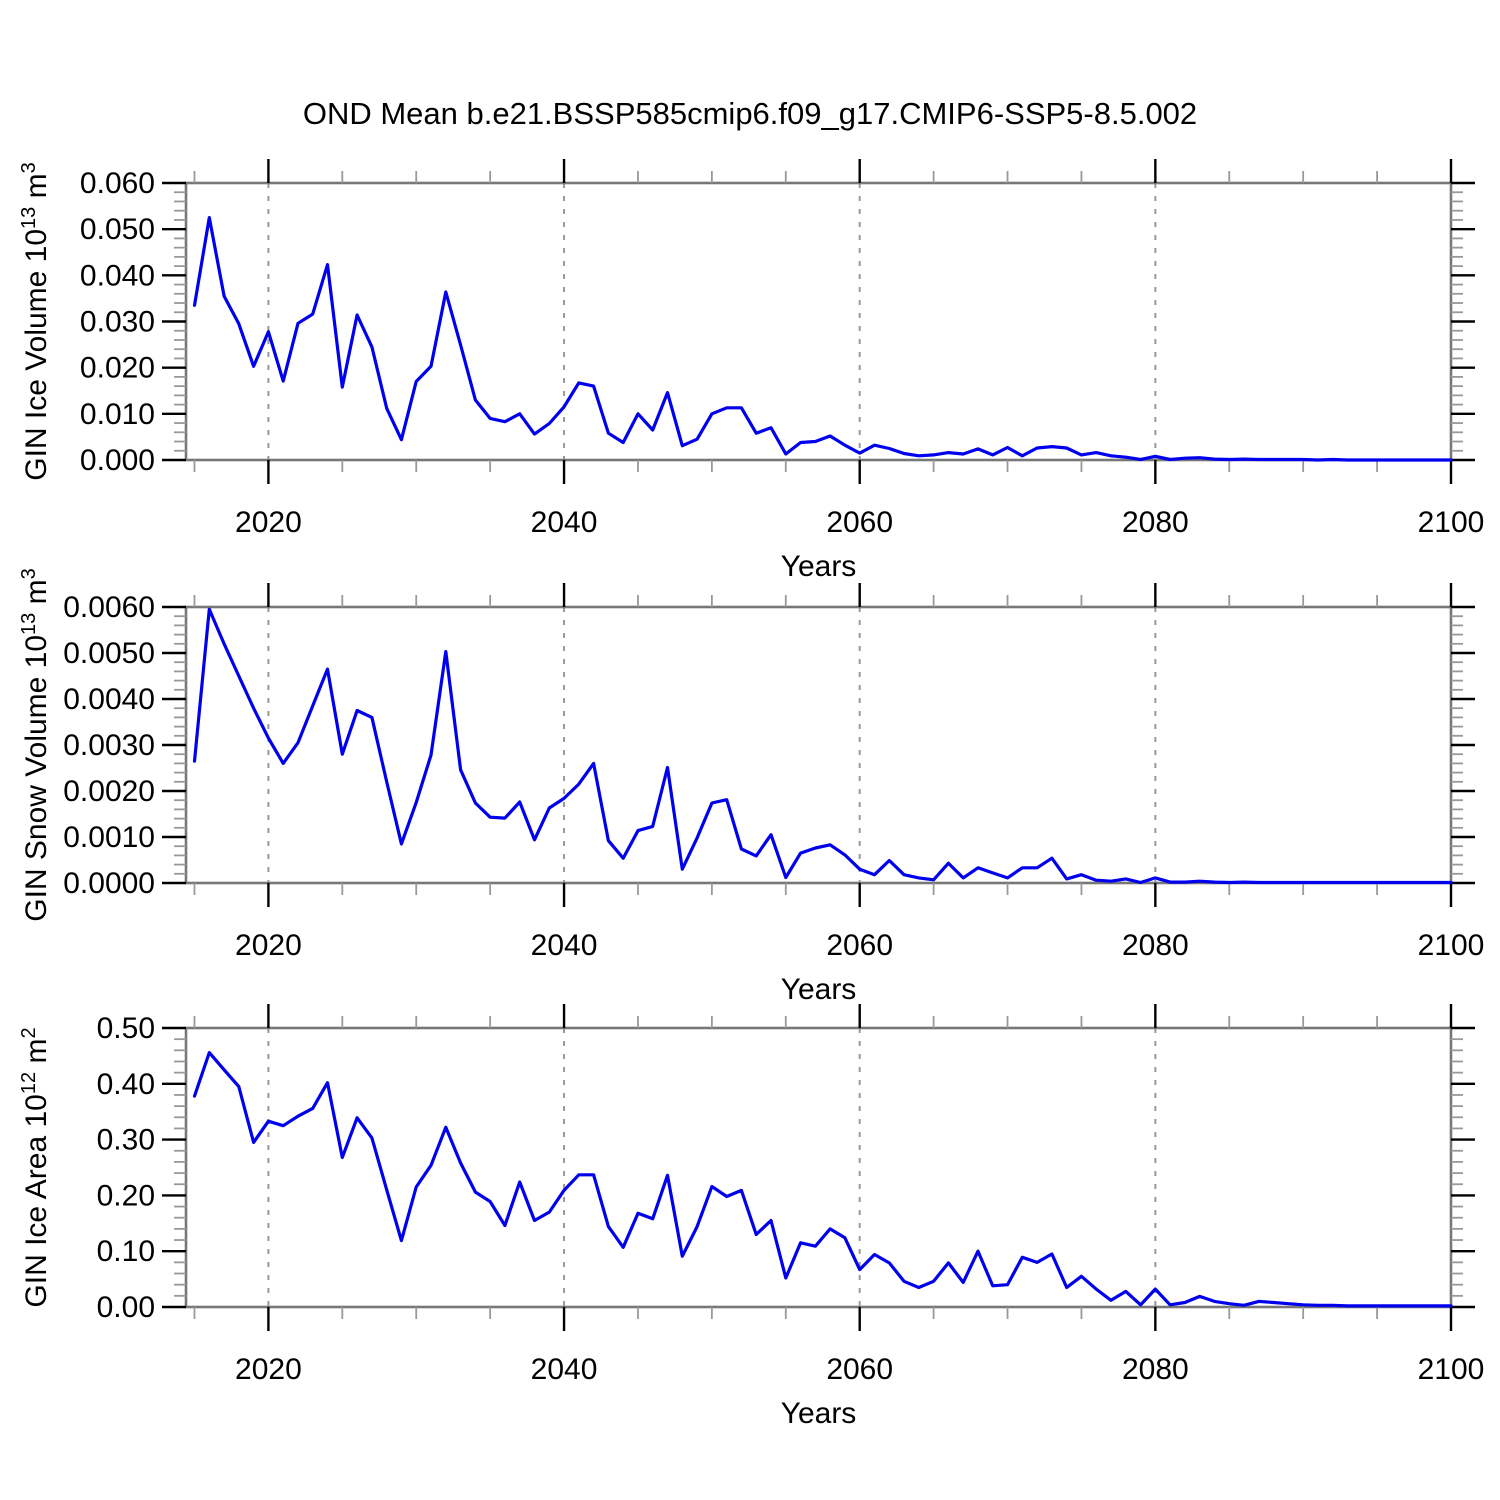 This screenshot has height=1500, width=1500. I want to click on y-tick-label: 0.40, so click(126, 1084).